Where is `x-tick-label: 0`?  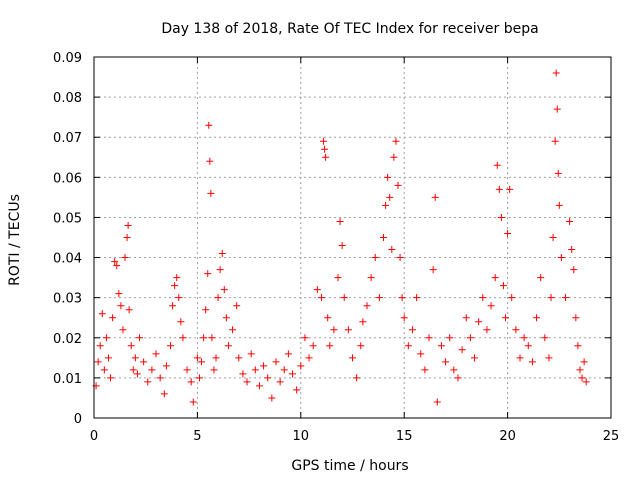 x-tick-label: 0 is located at coordinates (94, 436).